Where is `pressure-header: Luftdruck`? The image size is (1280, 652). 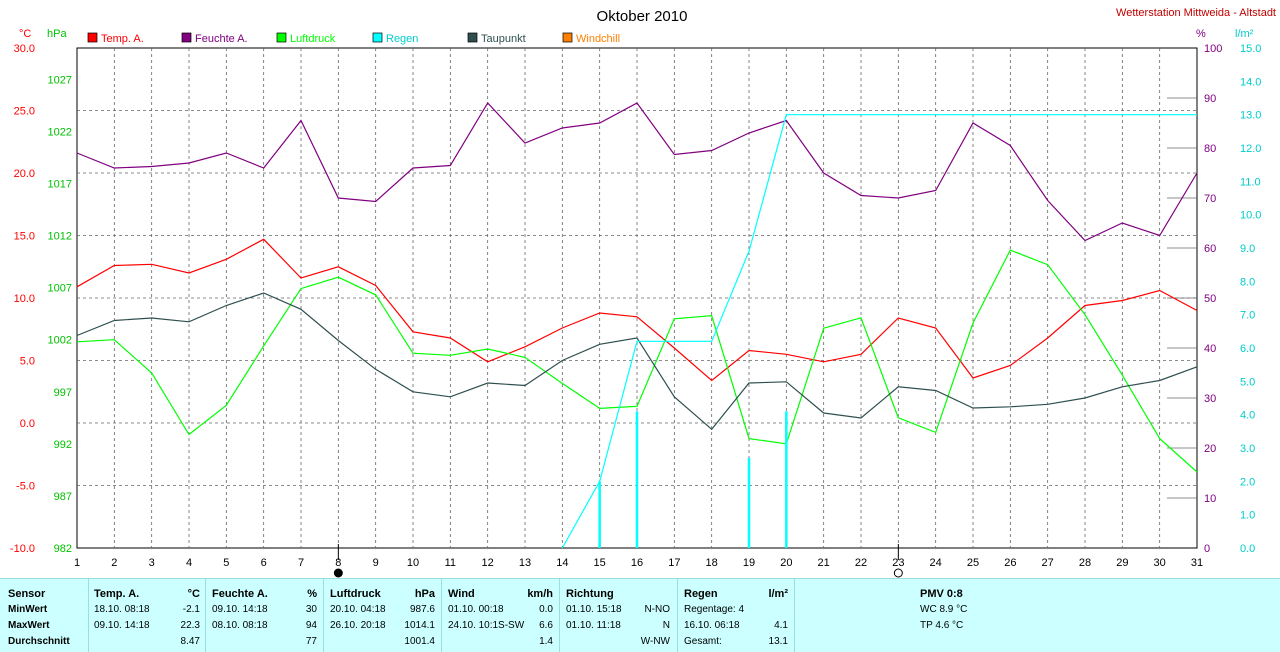 pressure-header: Luftdruck is located at coordinates (355, 594).